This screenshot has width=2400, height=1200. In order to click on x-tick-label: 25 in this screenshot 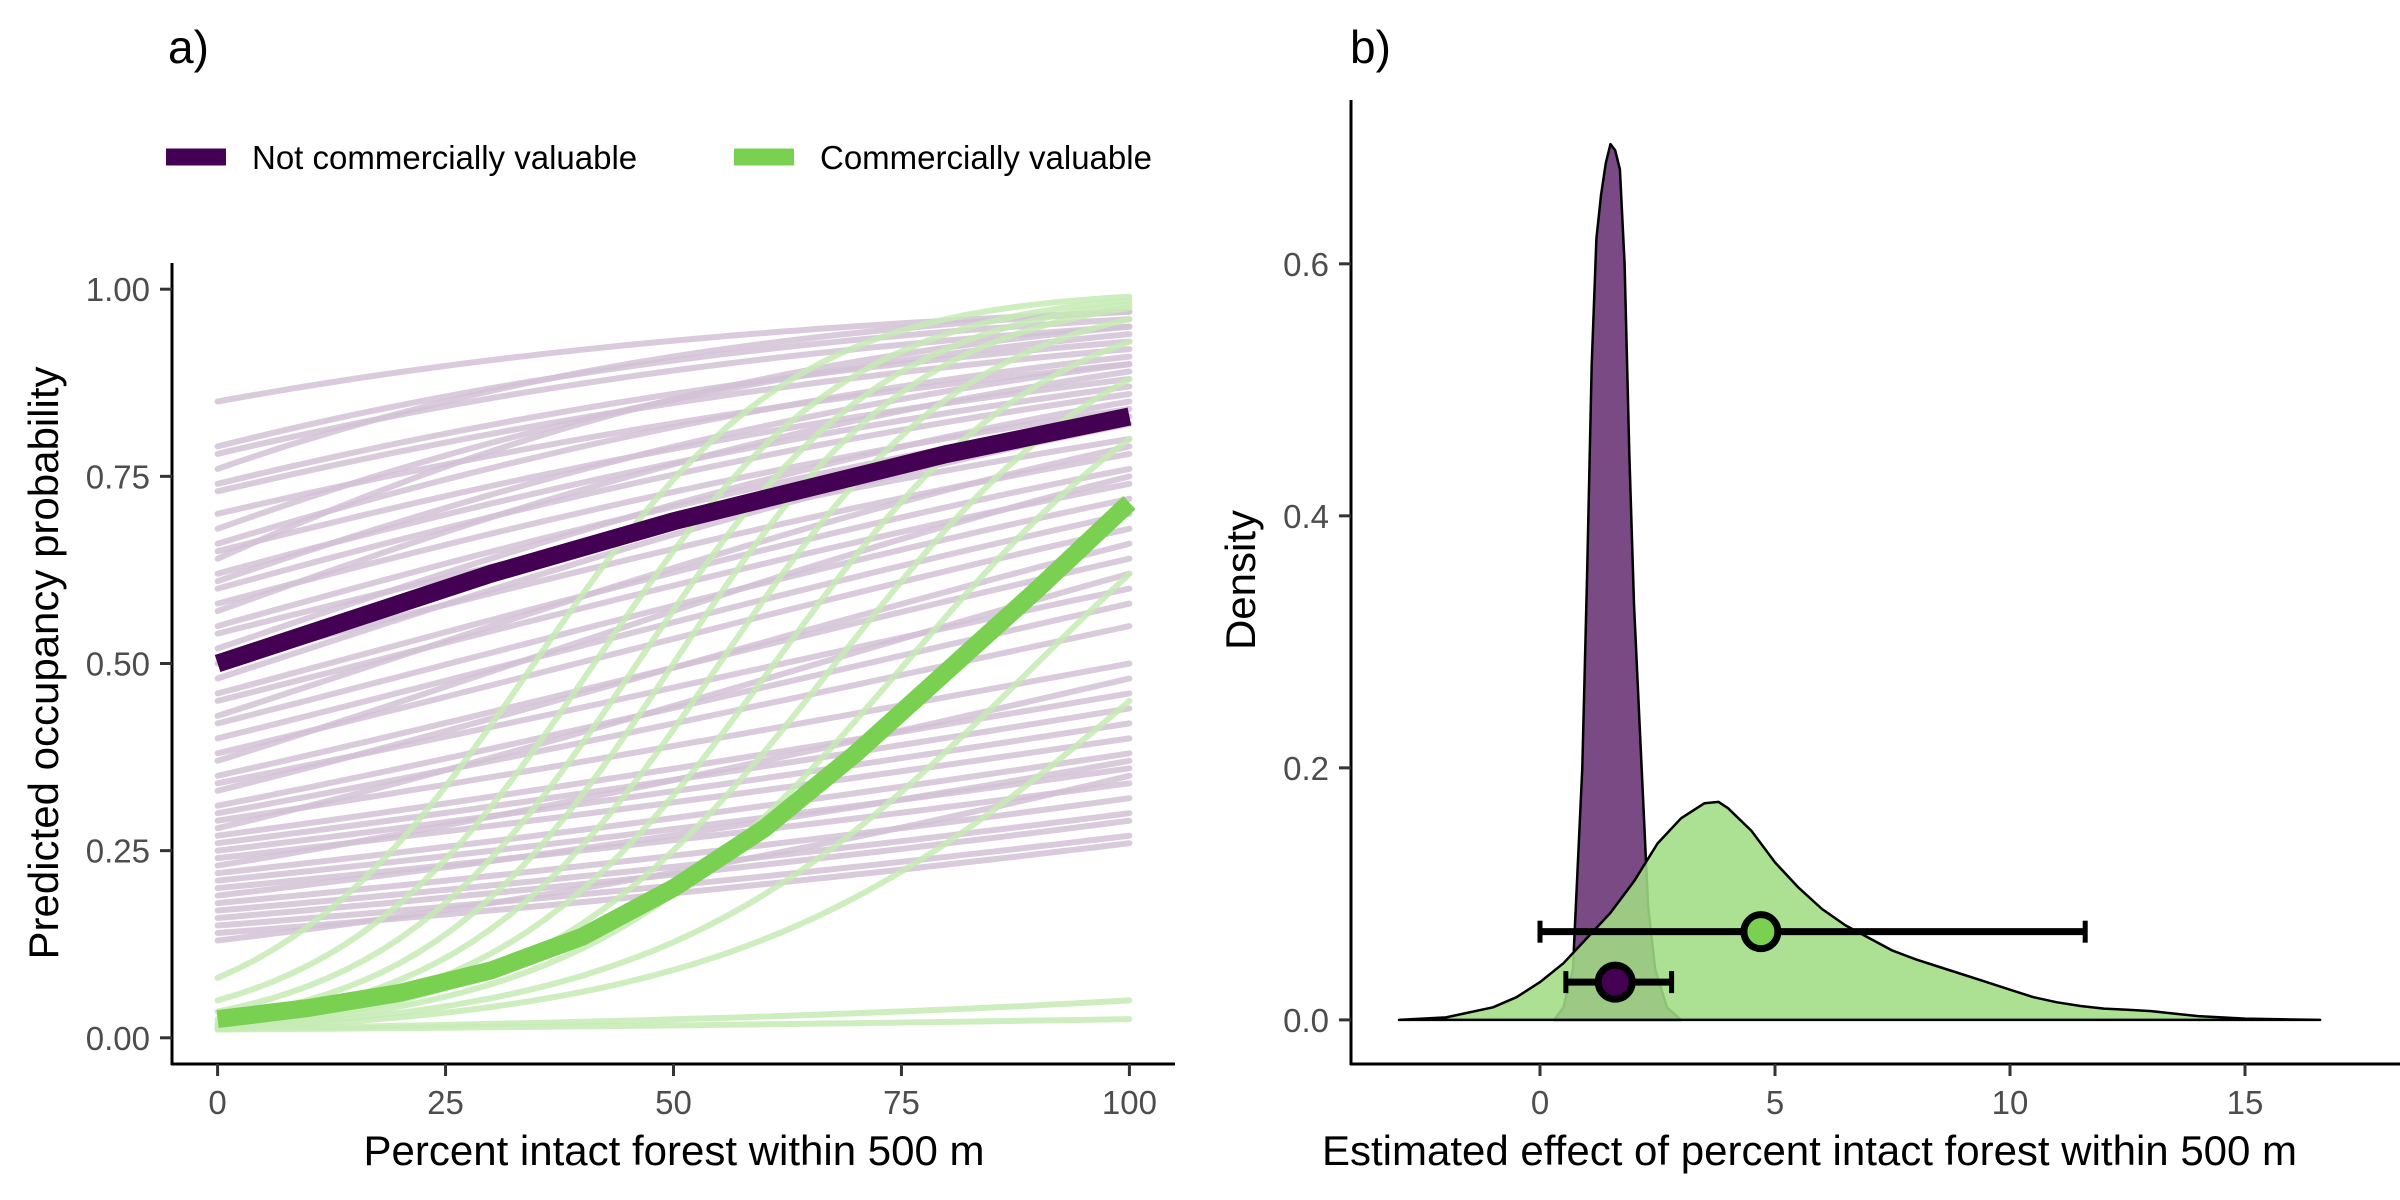, I will do `click(445, 1102)`.